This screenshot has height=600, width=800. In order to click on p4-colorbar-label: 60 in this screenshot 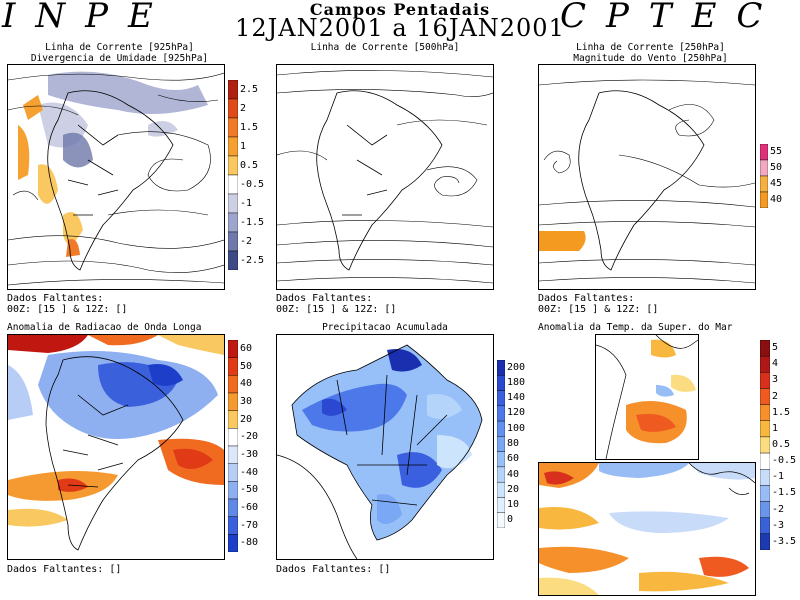, I will do `click(246, 348)`.